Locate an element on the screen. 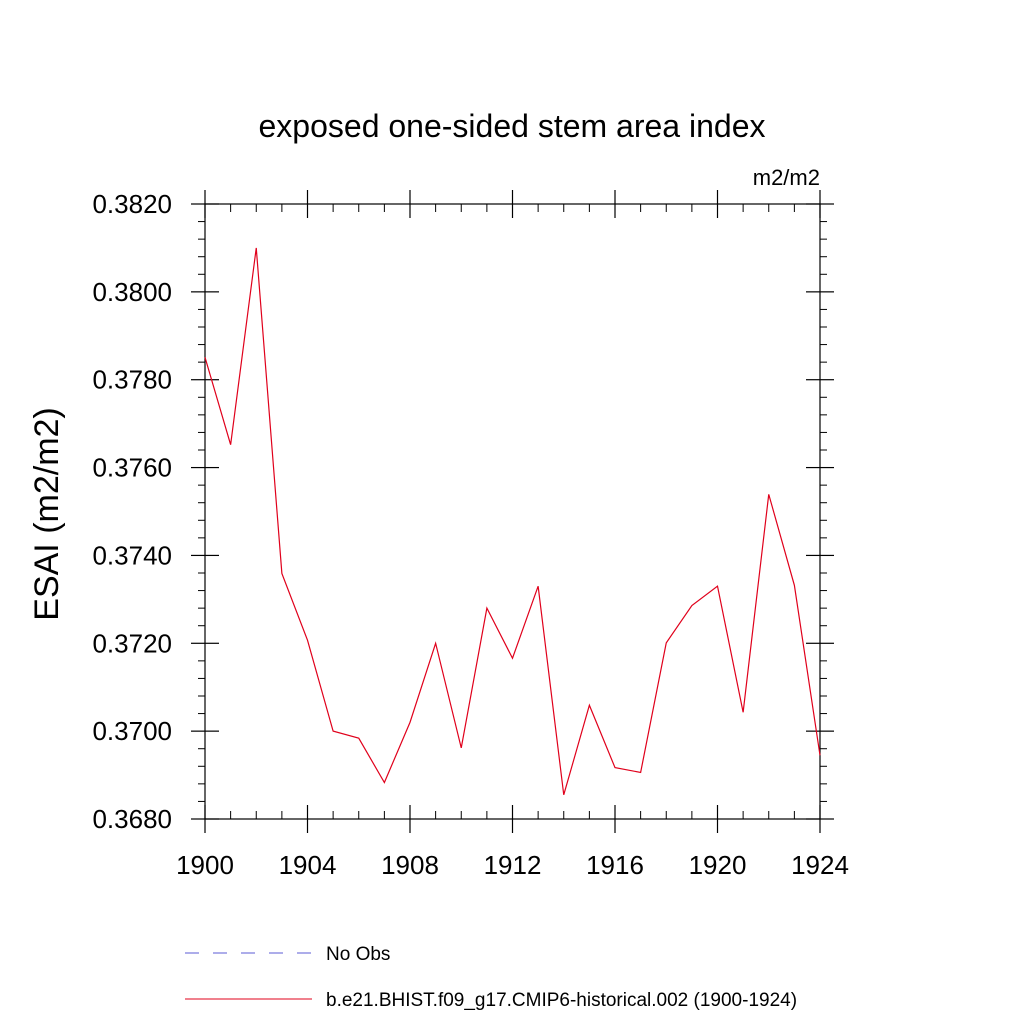  x-tick-label: 1908 is located at coordinates (410, 865).